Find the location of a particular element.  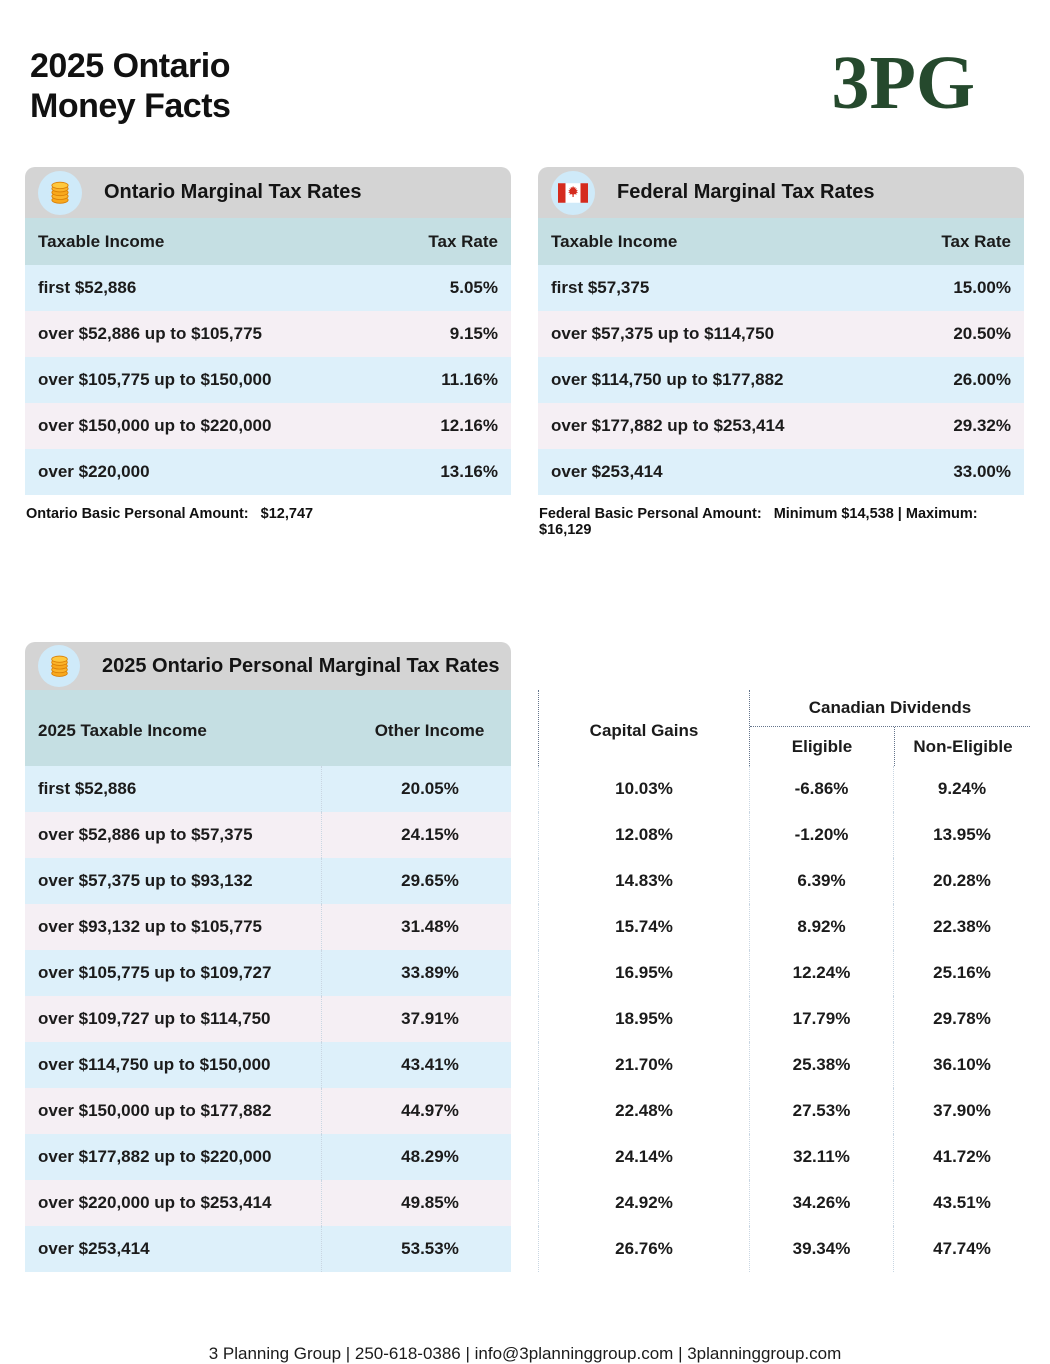

col-header-canadian-dividends-group: Canadian Dividends Eligible Non-Eligible is located at coordinates (889, 728).